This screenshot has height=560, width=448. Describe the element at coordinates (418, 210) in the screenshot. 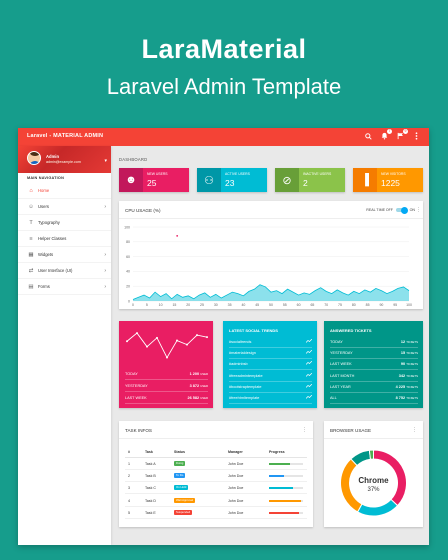

I see `cpu-more-icon: ⋮` at that location.